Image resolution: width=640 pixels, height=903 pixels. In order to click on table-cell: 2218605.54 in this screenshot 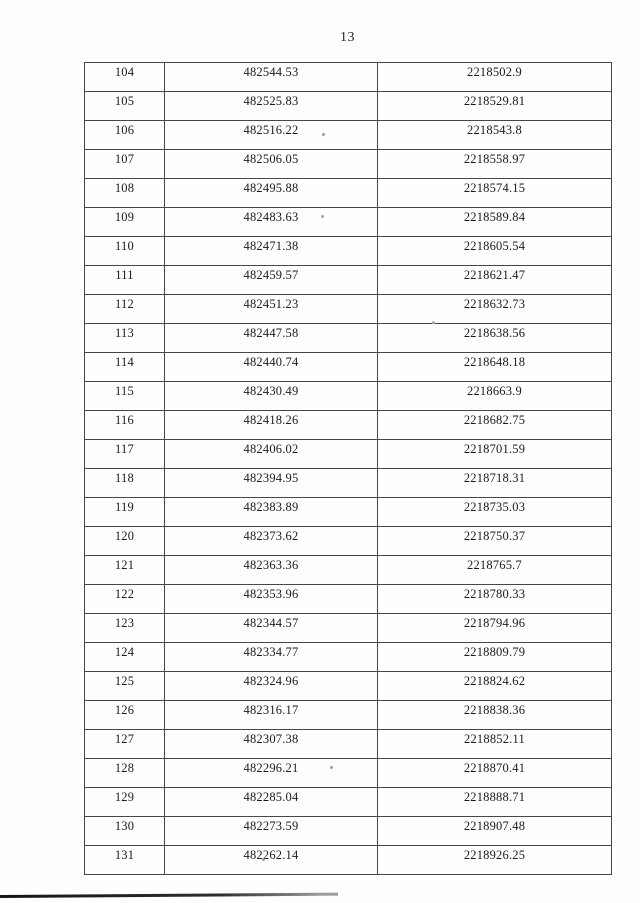, I will do `click(494, 251)`.